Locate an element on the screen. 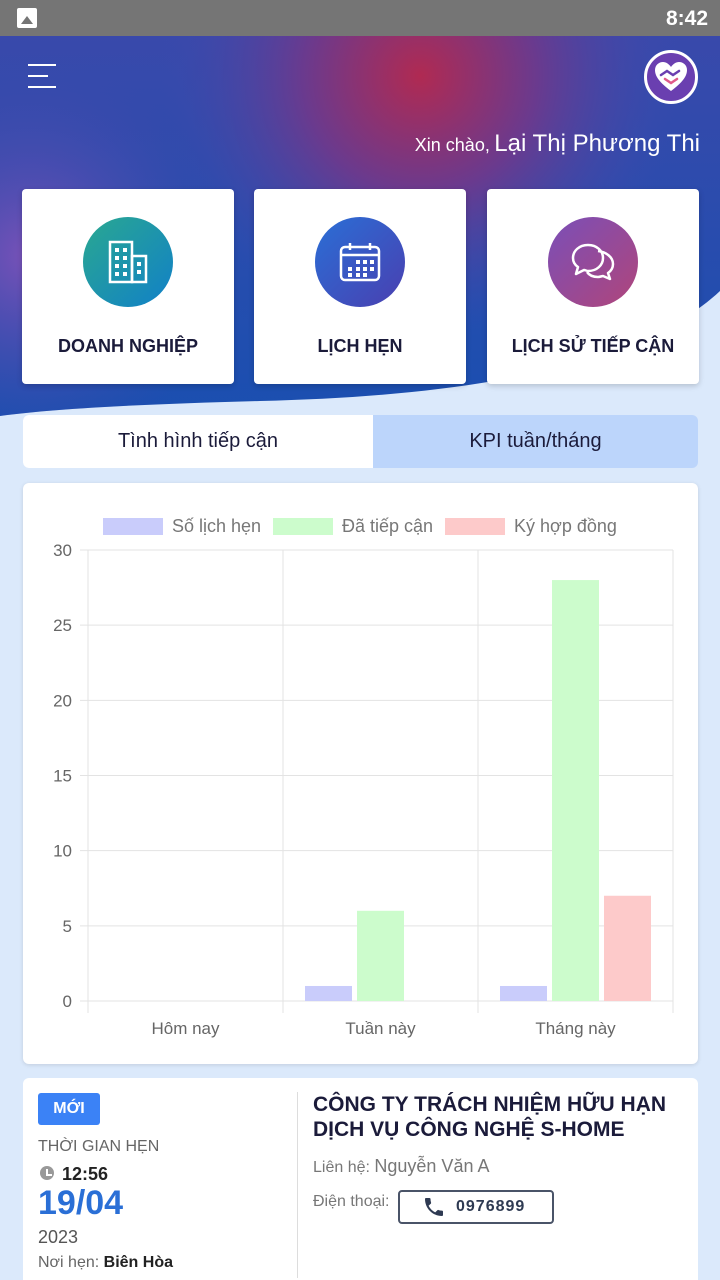  menu-button is located at coordinates (43, 78).